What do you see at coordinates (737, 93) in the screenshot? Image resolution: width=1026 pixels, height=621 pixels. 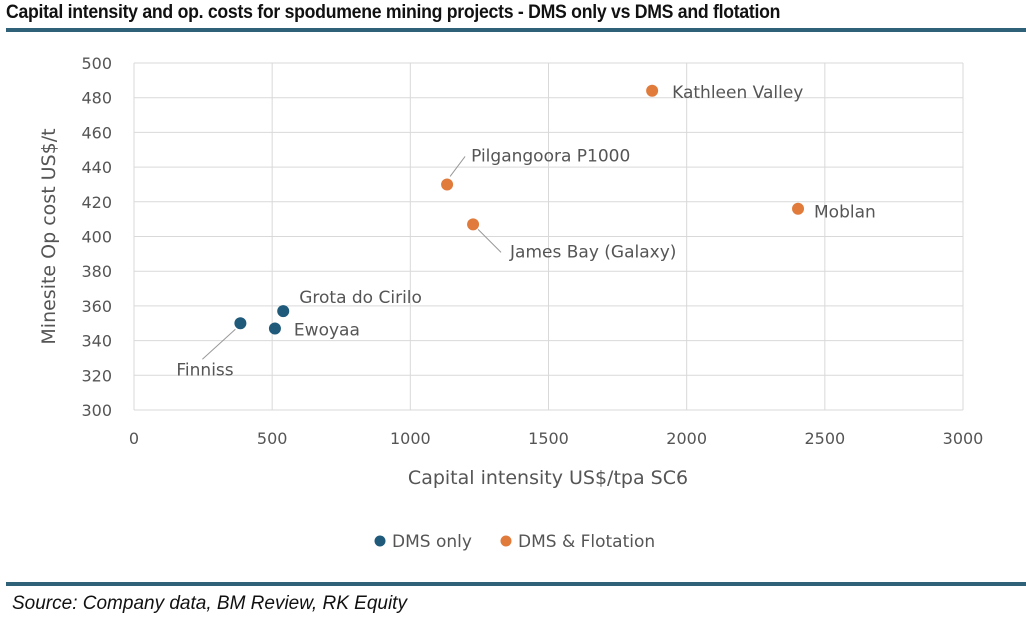 I see `data-label: Kathleen Valley` at bounding box center [737, 93].